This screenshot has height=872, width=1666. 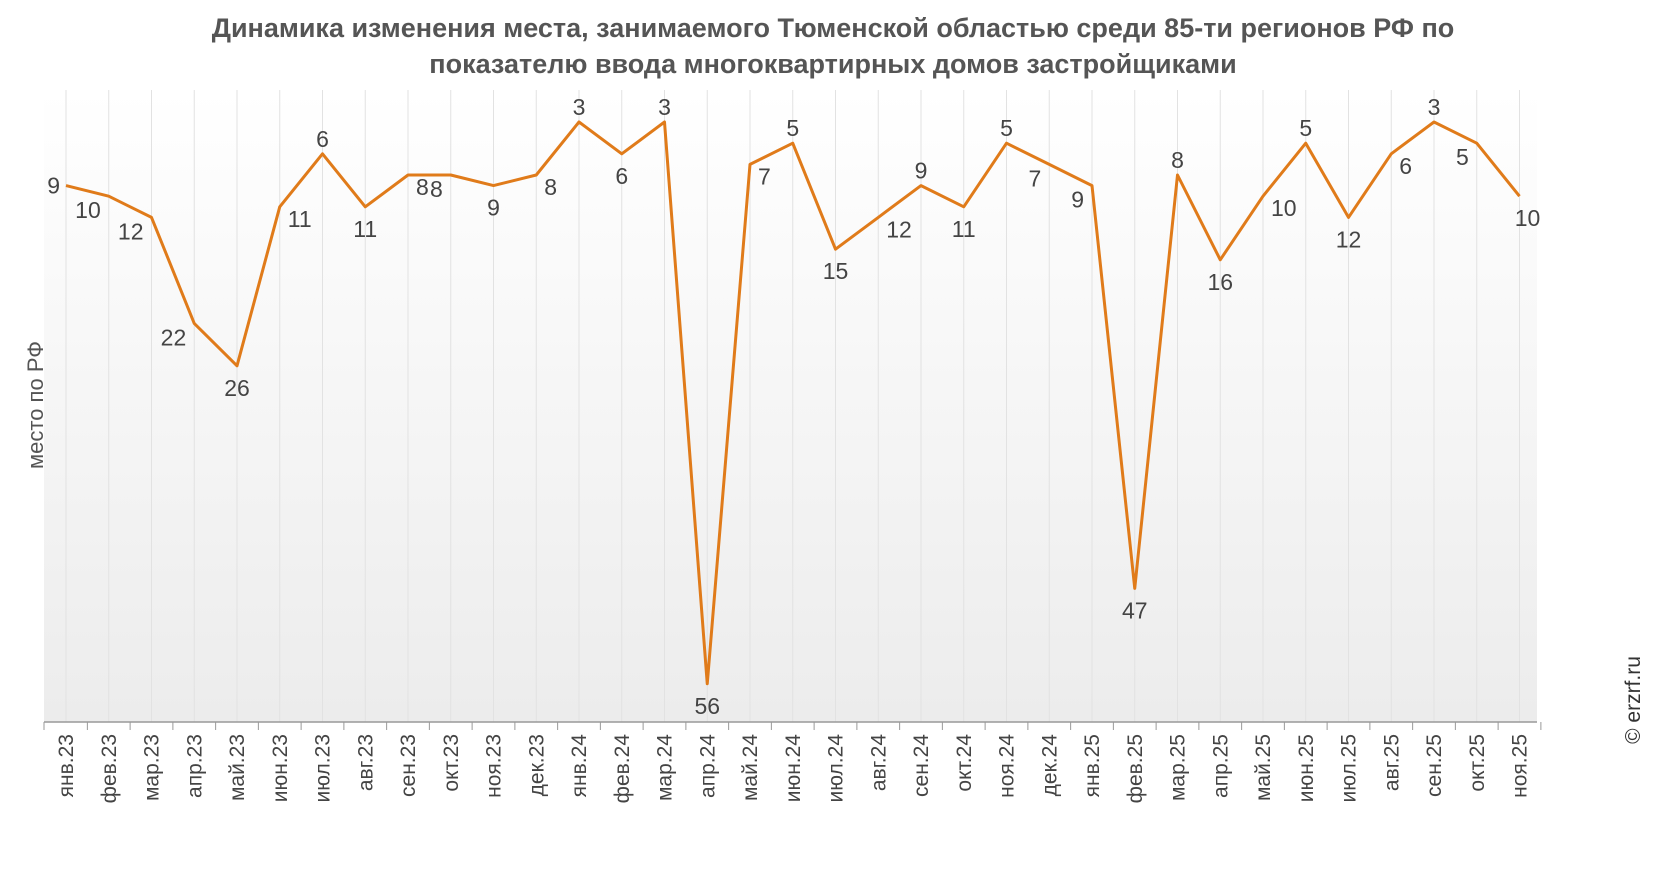 I want to click on x-tick-label: янв.24, so click(x=579, y=766).